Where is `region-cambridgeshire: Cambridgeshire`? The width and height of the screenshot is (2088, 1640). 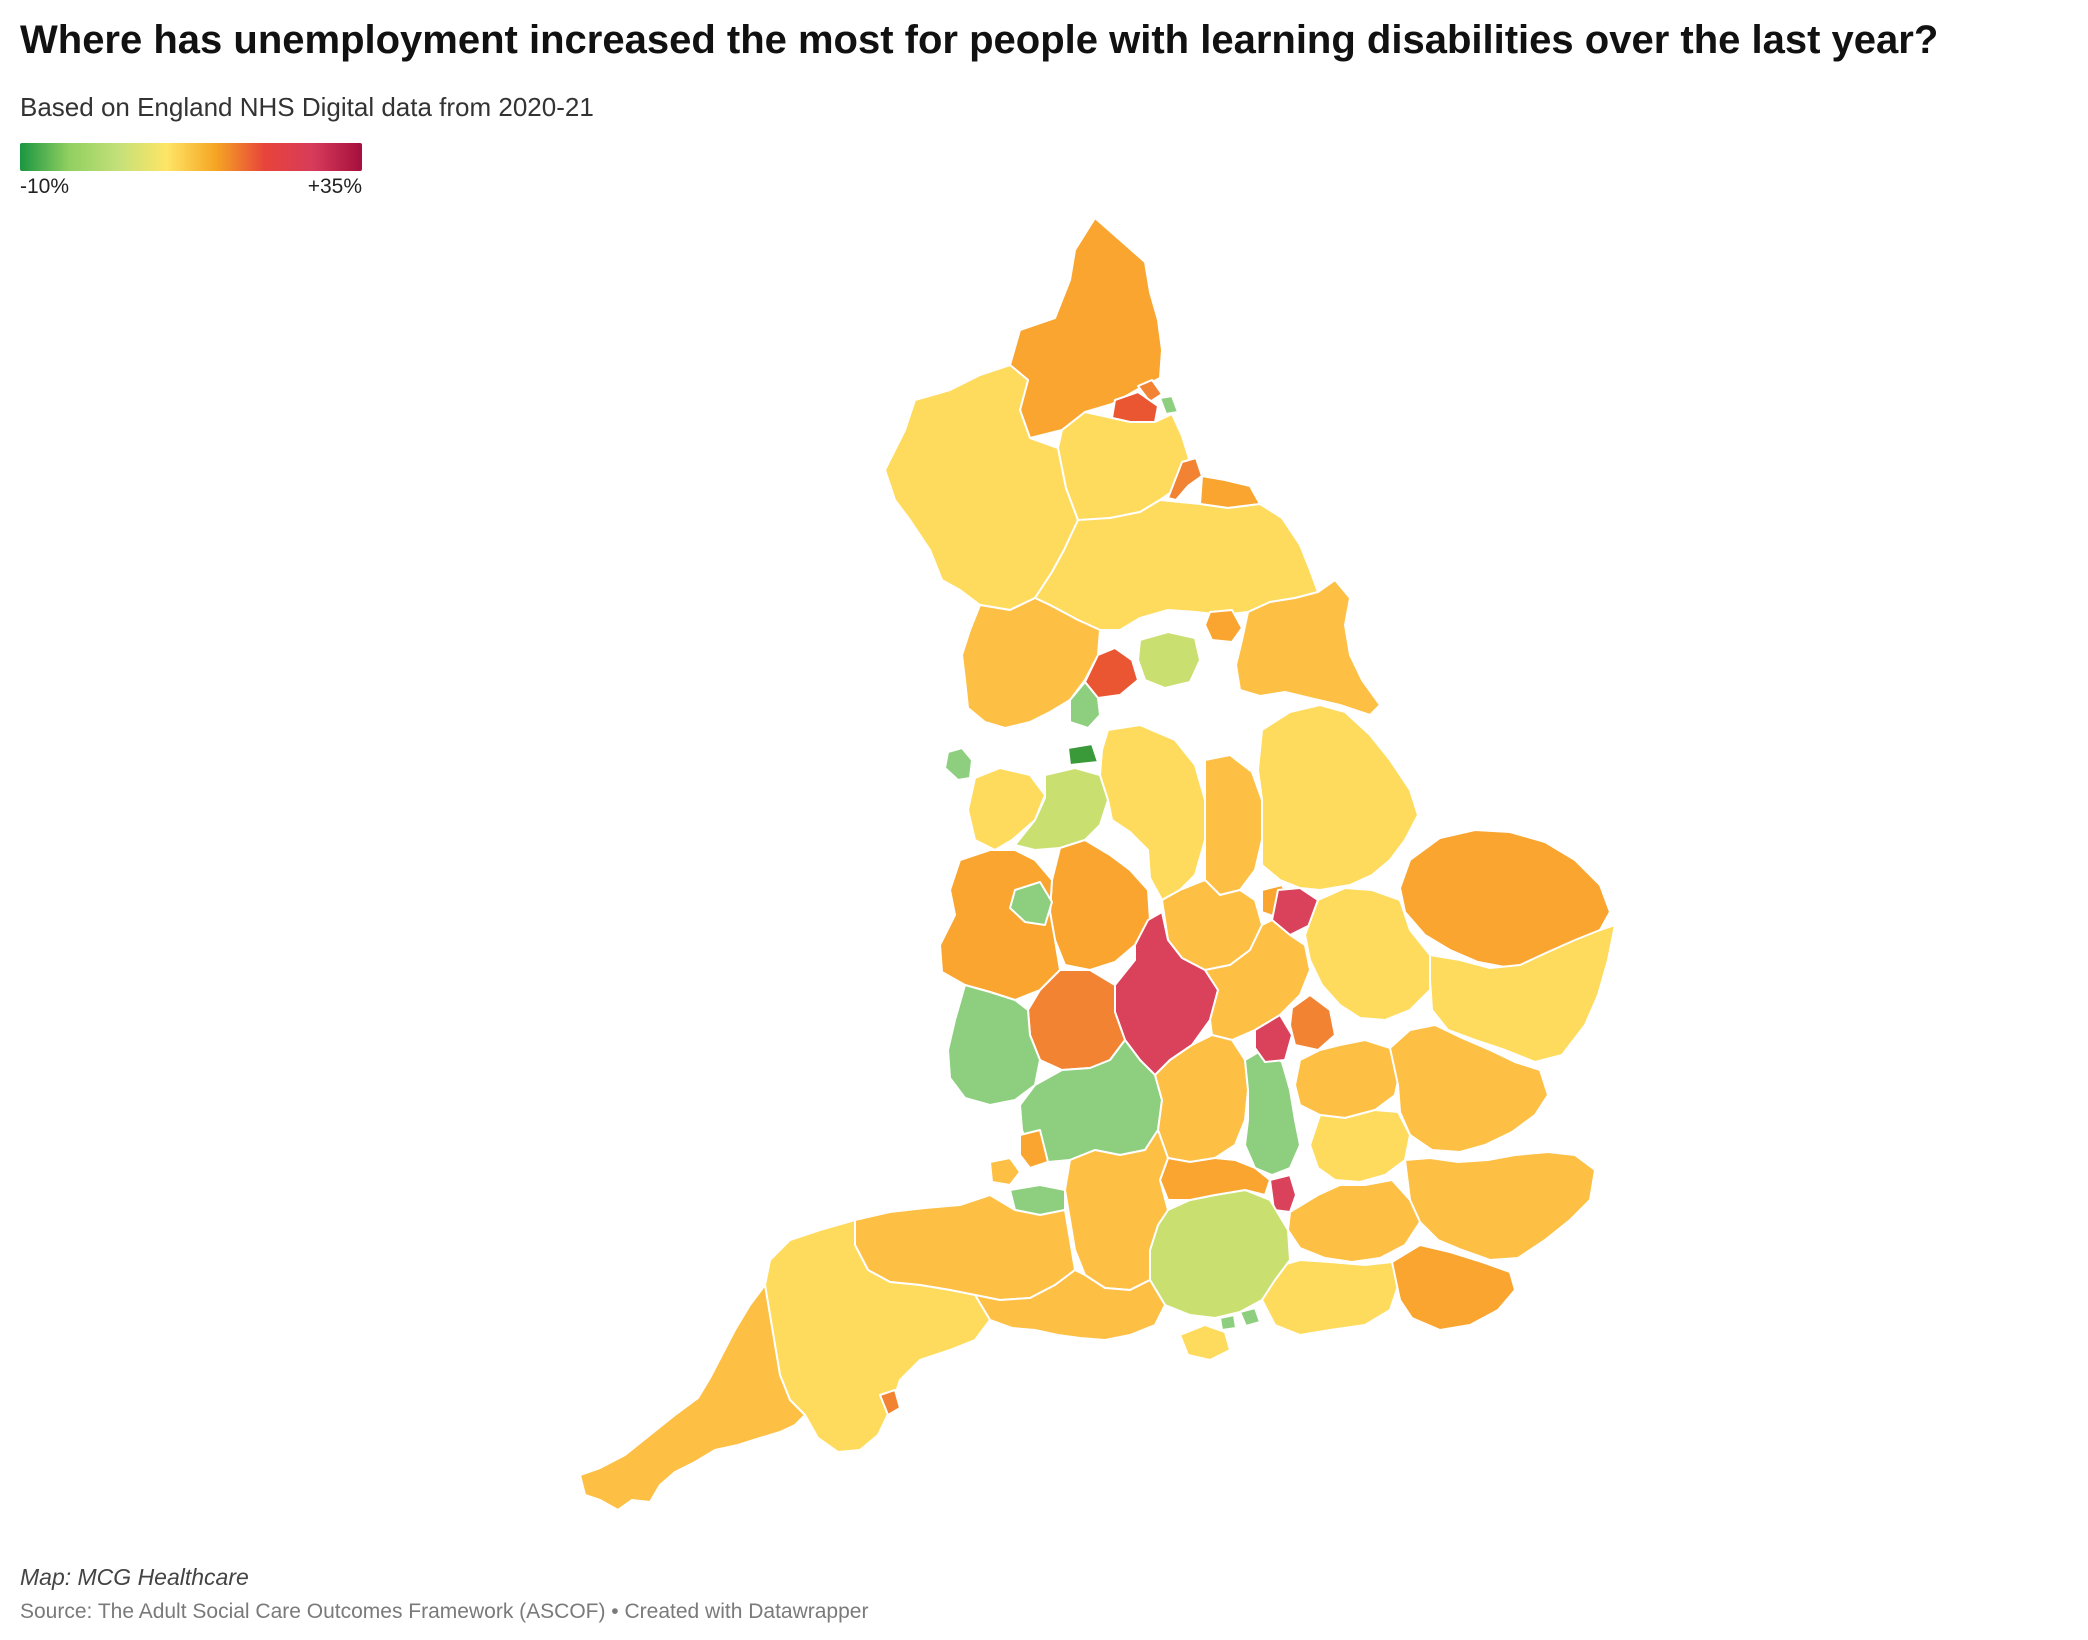 region-cambridgeshire: Cambridgeshire is located at coordinates (1367, 954).